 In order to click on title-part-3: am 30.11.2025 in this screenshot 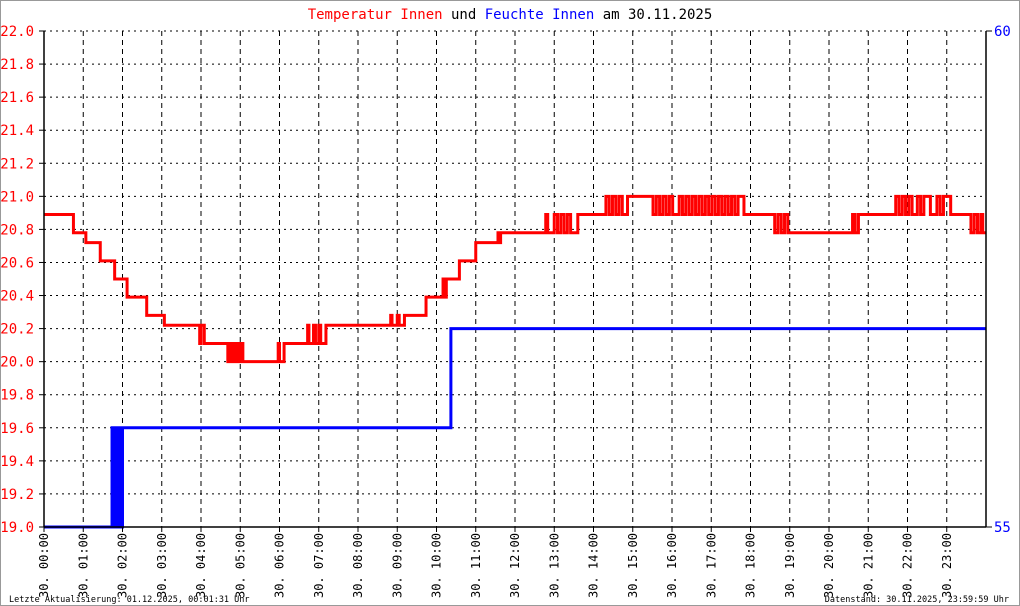, I will do `click(653, 15)`.